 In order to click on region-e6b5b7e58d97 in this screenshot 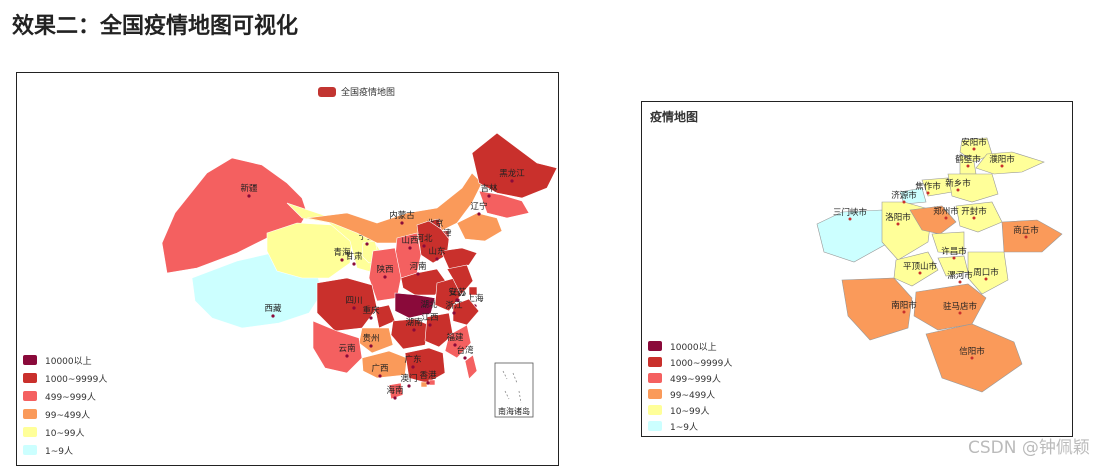, I will do `click(396, 391)`.